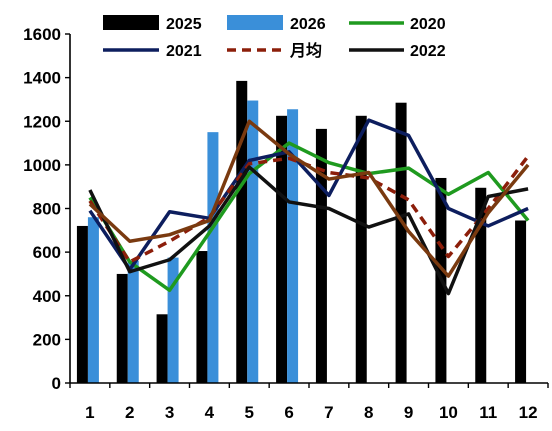 The height and width of the screenshot is (431, 552). What do you see at coordinates (42, 121) in the screenshot?
I see `y-tick-label-1200: 1200` at bounding box center [42, 121].